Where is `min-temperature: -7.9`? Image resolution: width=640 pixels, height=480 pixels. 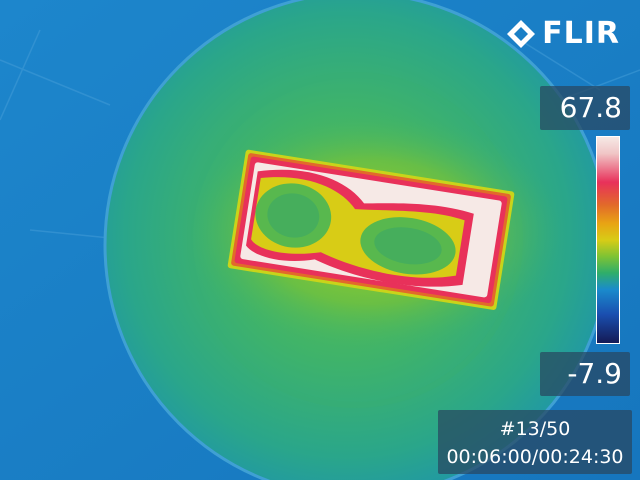 min-temperature: -7.9 is located at coordinates (585, 374).